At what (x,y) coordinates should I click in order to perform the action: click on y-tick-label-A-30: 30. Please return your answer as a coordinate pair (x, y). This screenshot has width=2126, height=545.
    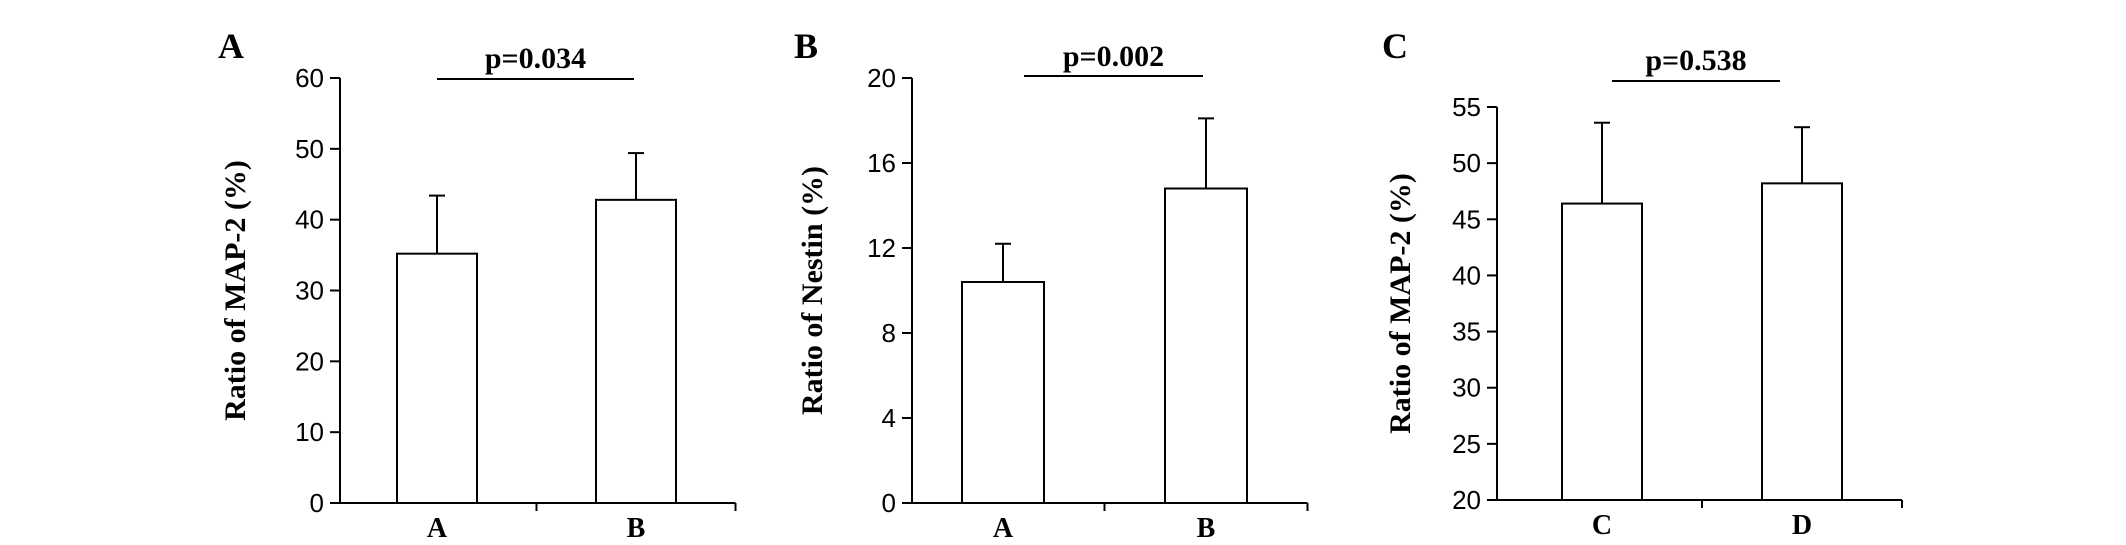
    Looking at the image, I should click on (309, 291).